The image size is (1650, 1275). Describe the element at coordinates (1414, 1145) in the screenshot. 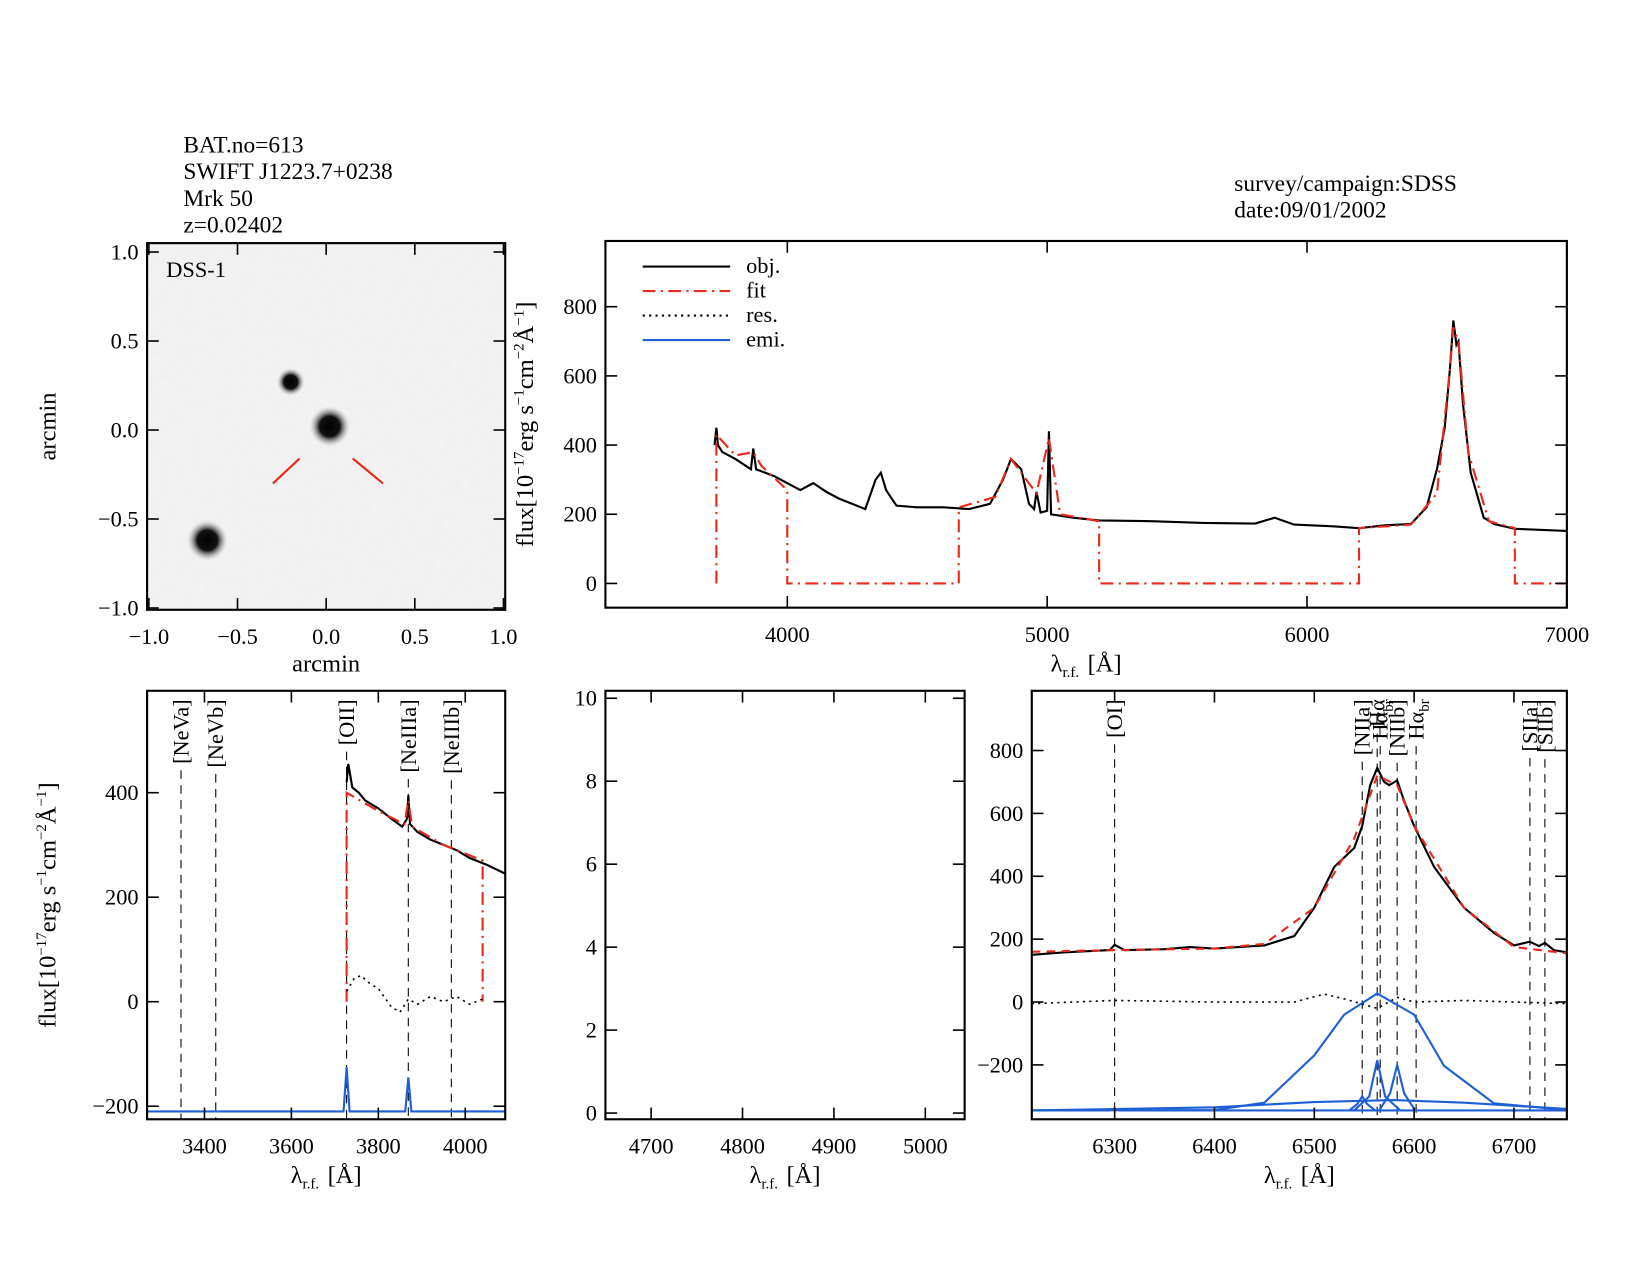

I see `x-tick-label: 6600` at that location.